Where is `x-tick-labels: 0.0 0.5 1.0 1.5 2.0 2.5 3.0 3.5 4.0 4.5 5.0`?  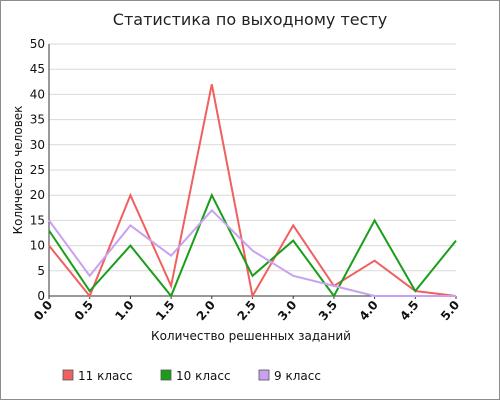 x-tick-labels: 0.0 0.5 1.0 1.5 2.0 2.5 3.0 3.5 4.0 4.5 5.0 is located at coordinates (246, 310).